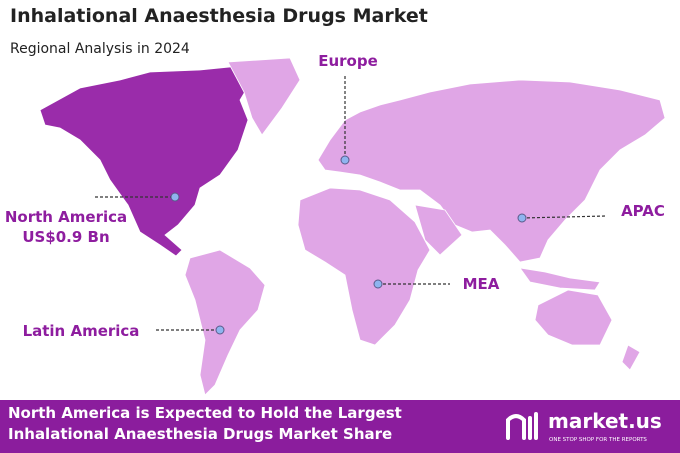 This screenshot has width=680, height=453. I want to click on region-label: Europe, so click(348, 61).